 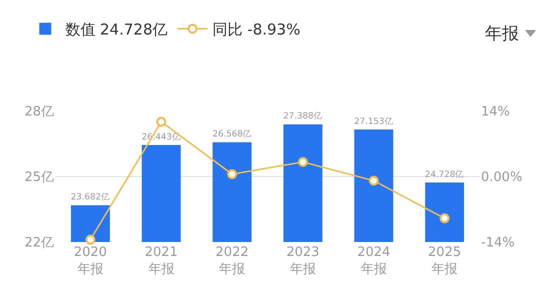 I want to click on x-tick-label: 2023 年报, so click(x=303, y=261).